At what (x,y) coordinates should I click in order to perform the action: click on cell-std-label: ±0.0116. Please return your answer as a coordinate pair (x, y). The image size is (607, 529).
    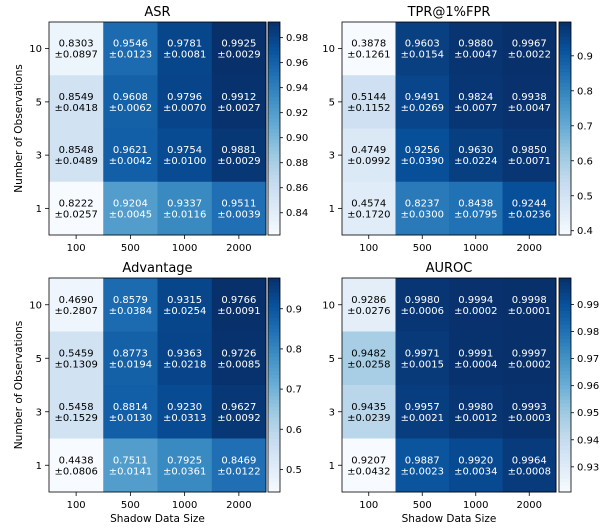
    Looking at the image, I should click on (184, 214).